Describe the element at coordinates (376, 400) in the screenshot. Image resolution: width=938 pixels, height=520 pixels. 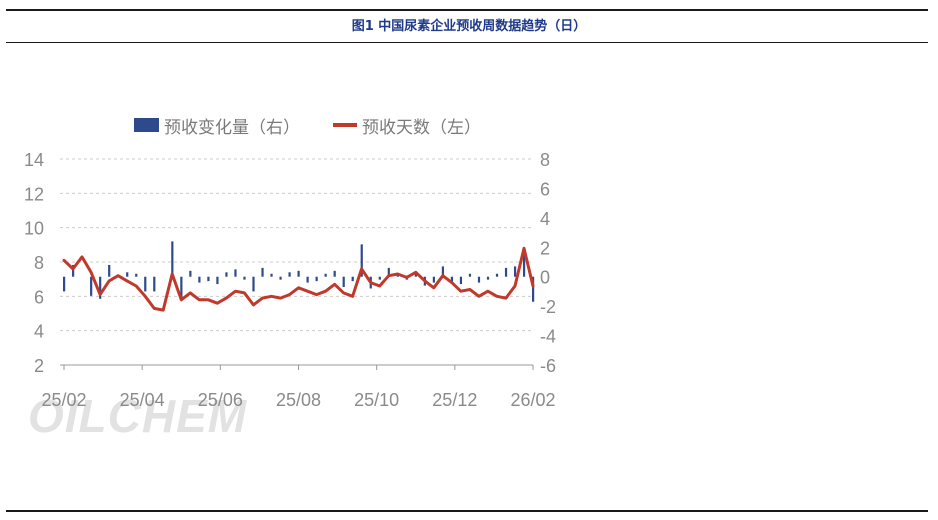
I see `x-tick-label: 25/10` at that location.